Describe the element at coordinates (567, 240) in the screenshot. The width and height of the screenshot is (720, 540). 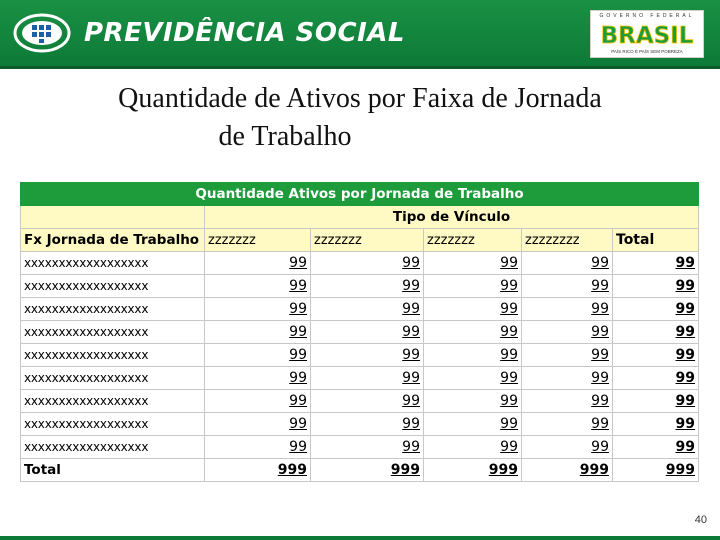
I see `column-header: zzzzzzzz` at that location.